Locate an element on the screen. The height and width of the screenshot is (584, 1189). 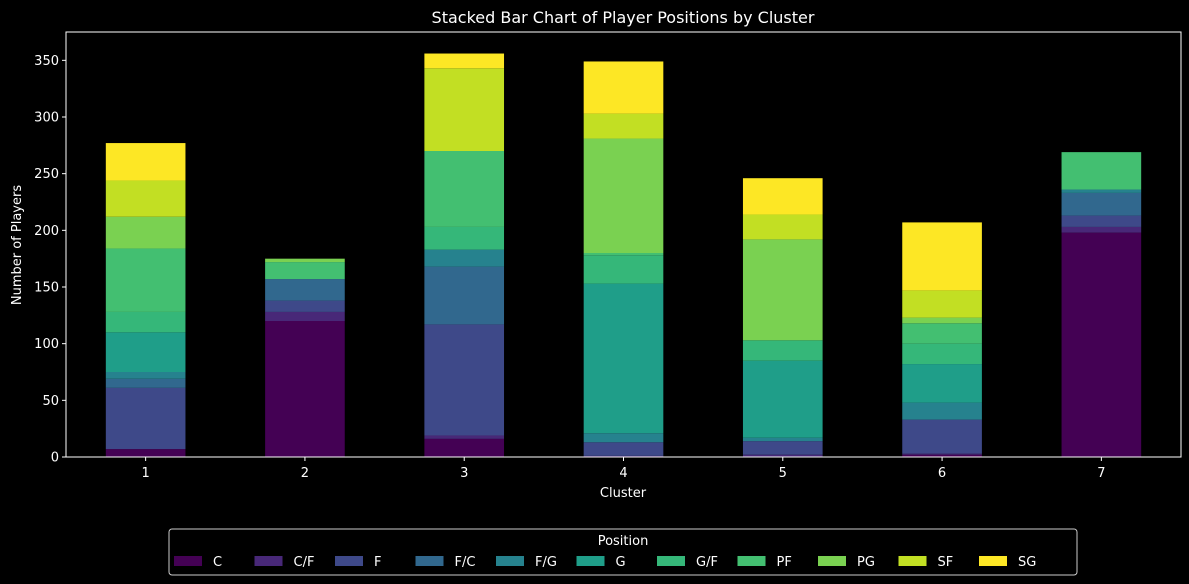
x-tick-label: 3 is located at coordinates (464, 473).